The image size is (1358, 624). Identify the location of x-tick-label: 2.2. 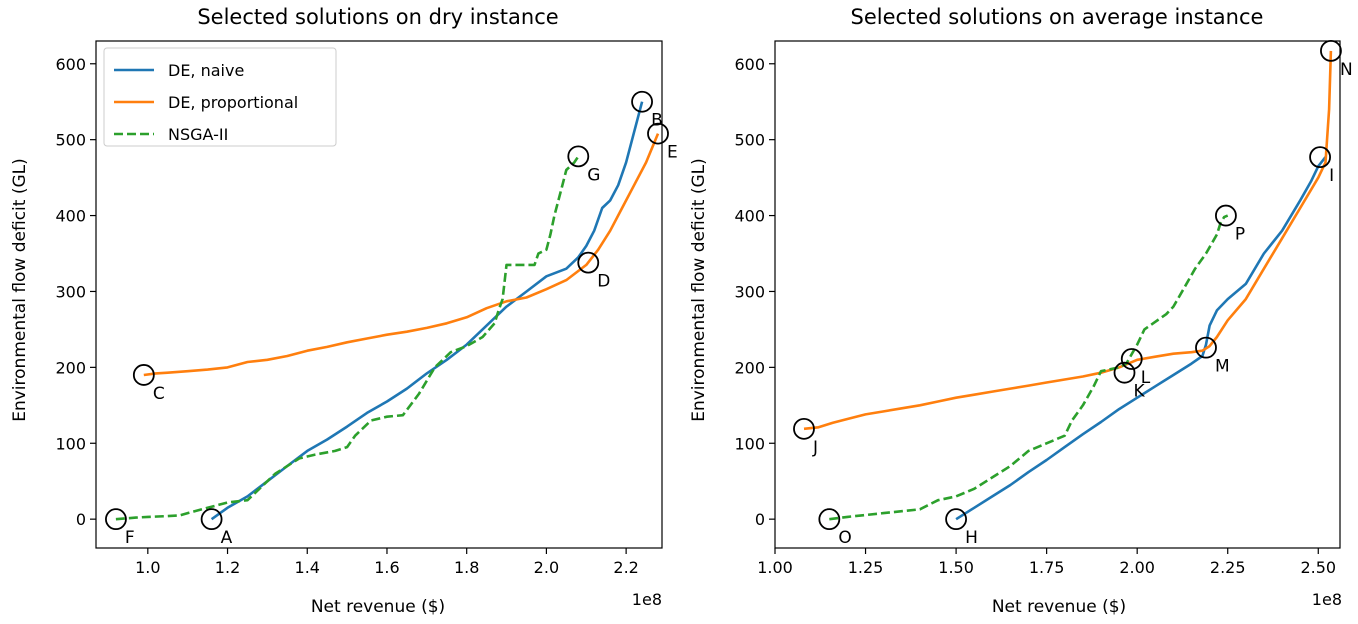
(625, 567).